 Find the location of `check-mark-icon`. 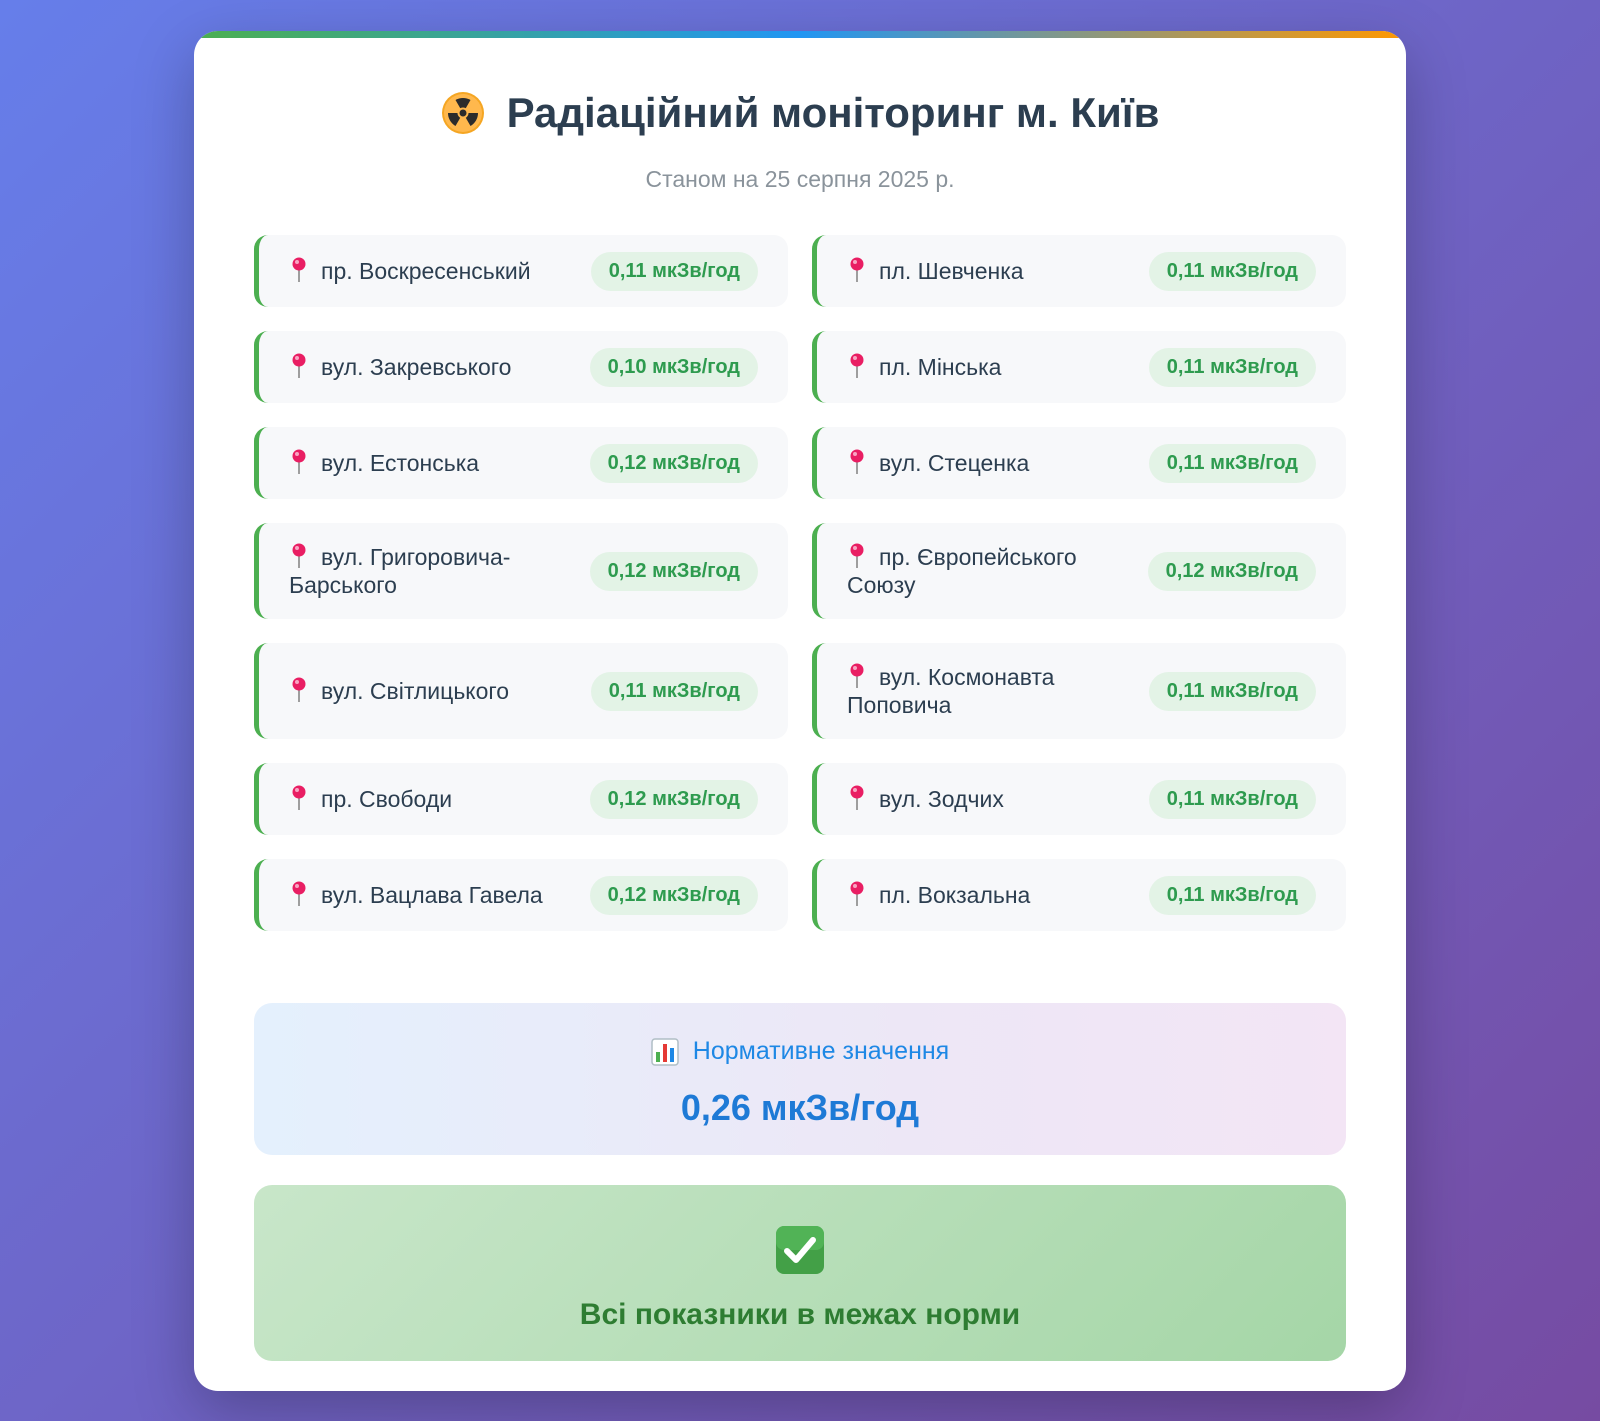

check-mark-icon is located at coordinates (800, 1250).